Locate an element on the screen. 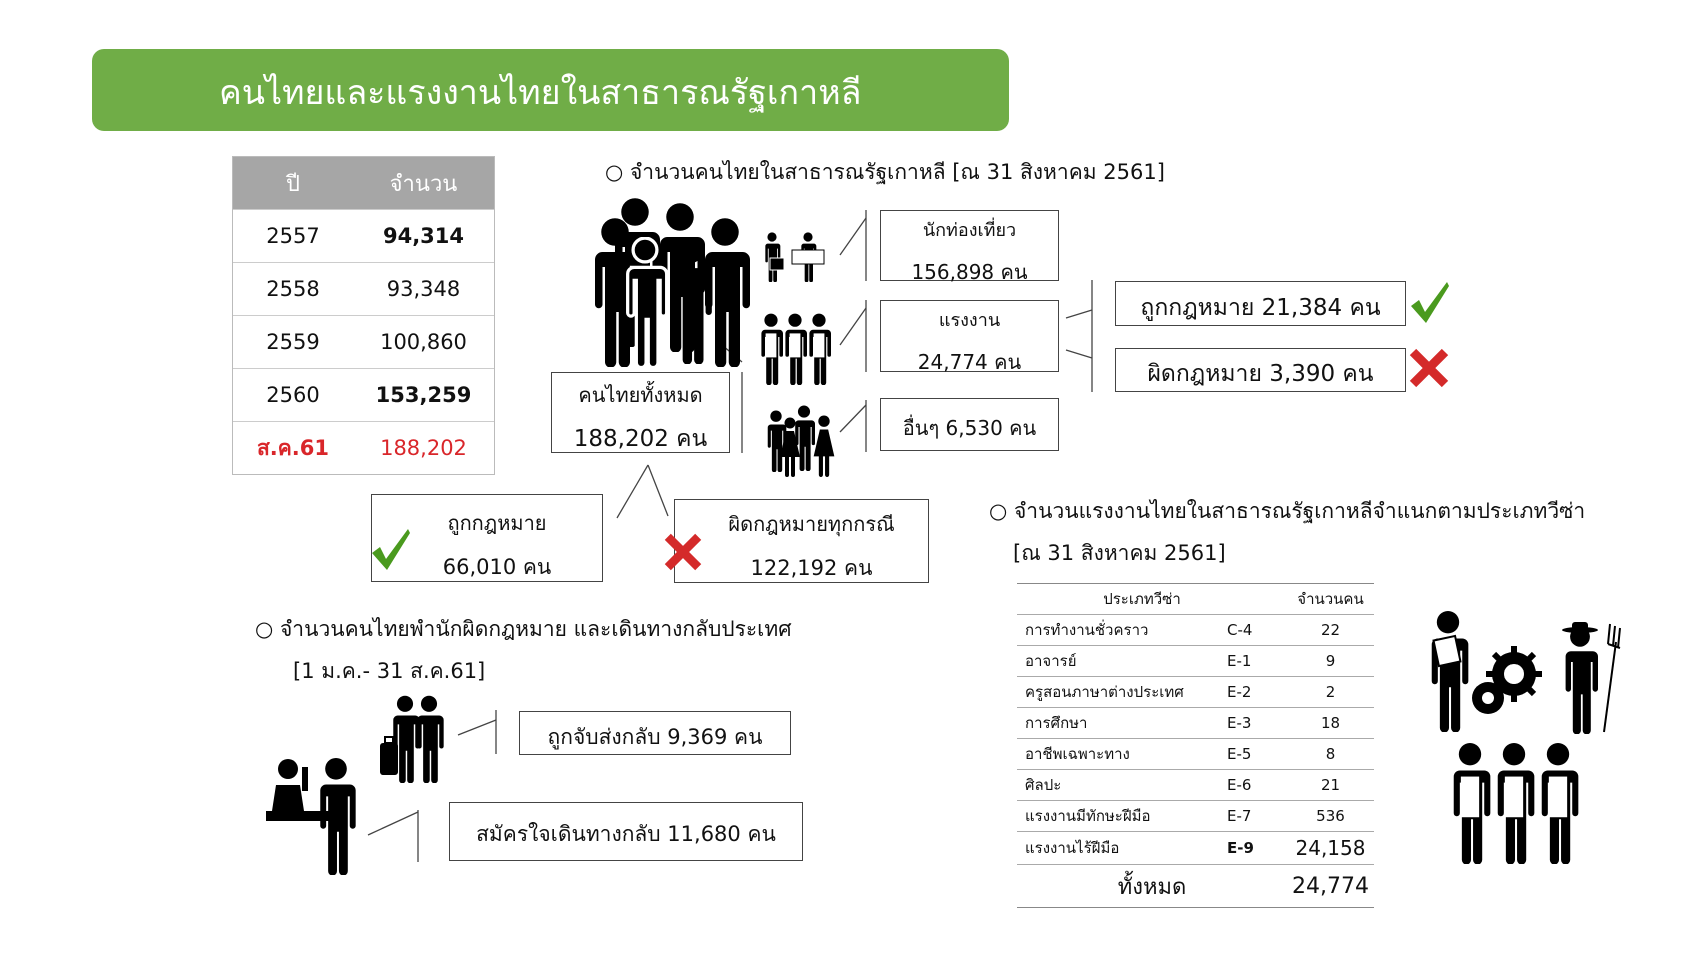 This screenshot has width=1706, height=960. visa-code: E-9 is located at coordinates (1240, 848).